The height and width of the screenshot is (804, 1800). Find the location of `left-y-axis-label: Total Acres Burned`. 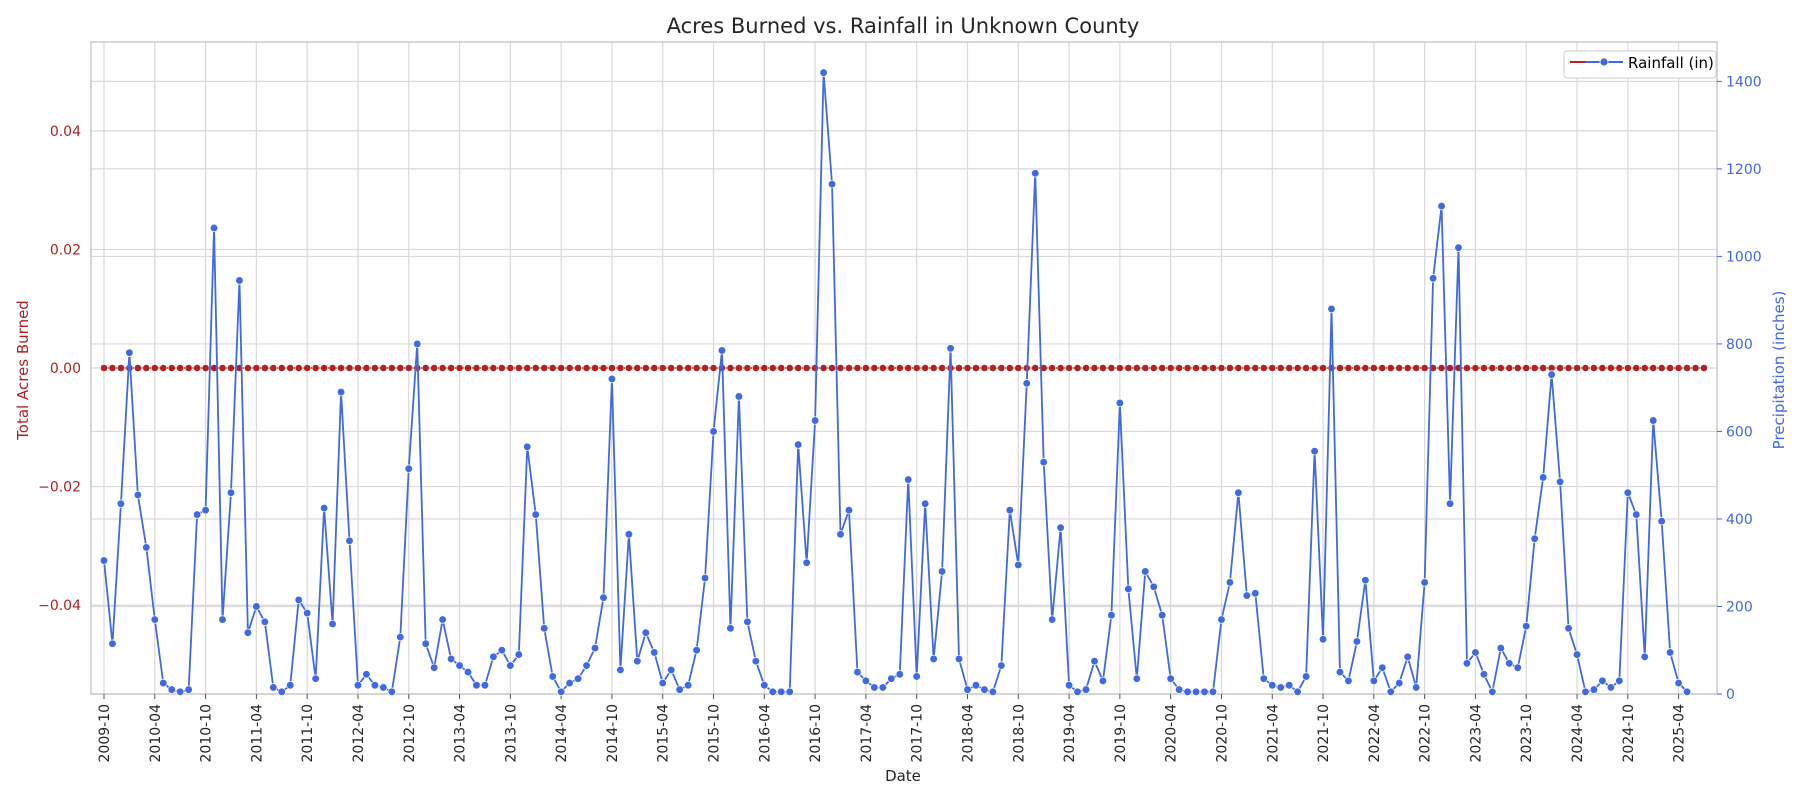

left-y-axis-label: Total Acres Burned is located at coordinates (23, 370).